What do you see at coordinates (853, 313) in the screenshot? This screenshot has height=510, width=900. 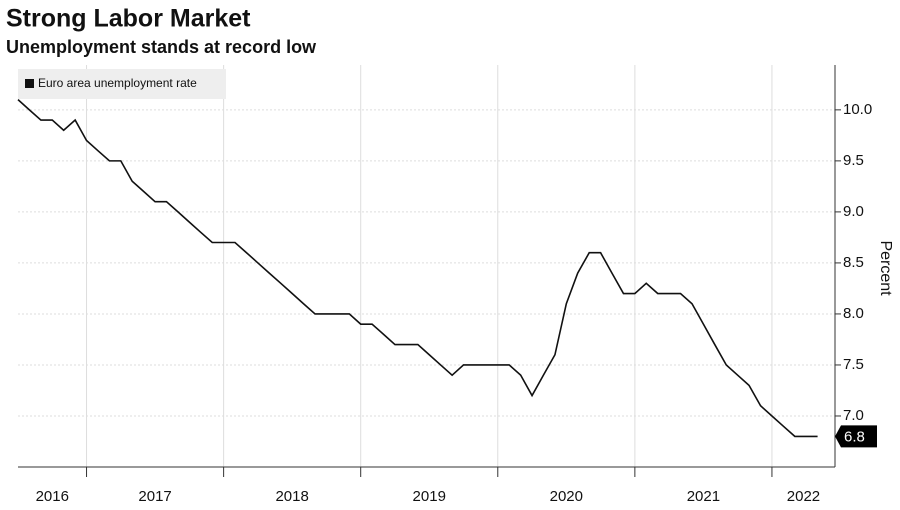 I see `y-tick-label: 8.0` at bounding box center [853, 313].